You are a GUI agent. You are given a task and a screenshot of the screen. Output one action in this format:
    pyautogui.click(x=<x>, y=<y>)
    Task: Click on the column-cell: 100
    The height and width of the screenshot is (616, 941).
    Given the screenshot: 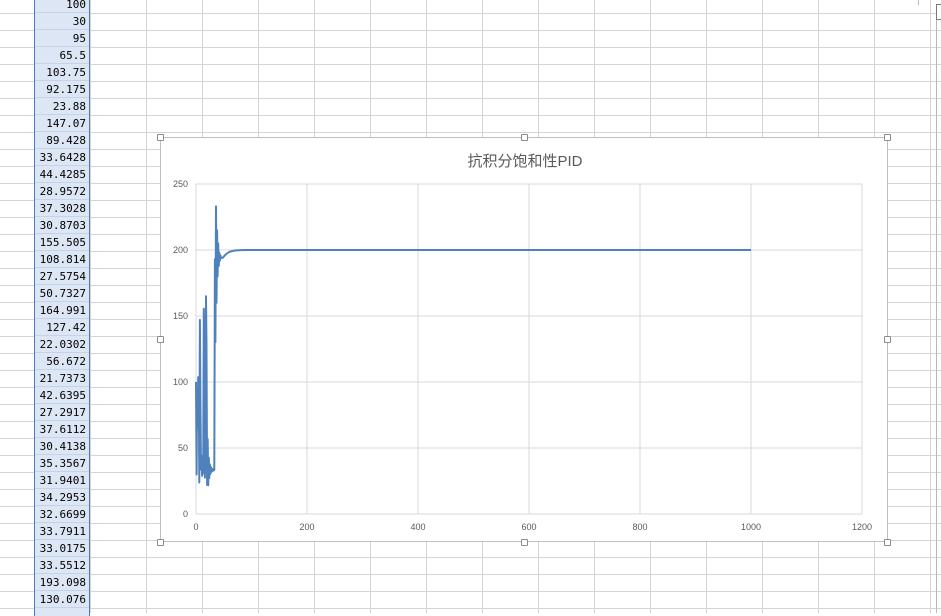 What is the action you would take?
    pyautogui.click(x=62, y=6)
    